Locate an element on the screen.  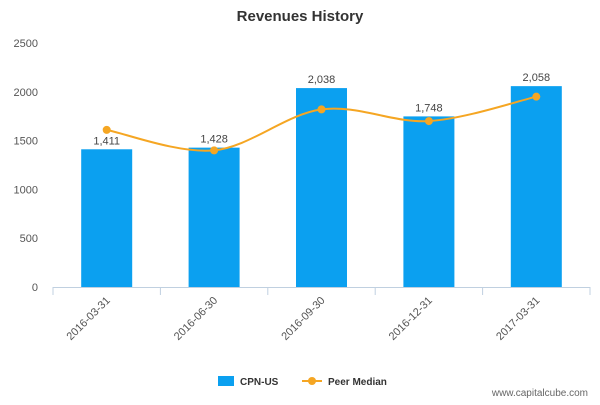
legend-swatch-cpn-us is located at coordinates (226, 381).